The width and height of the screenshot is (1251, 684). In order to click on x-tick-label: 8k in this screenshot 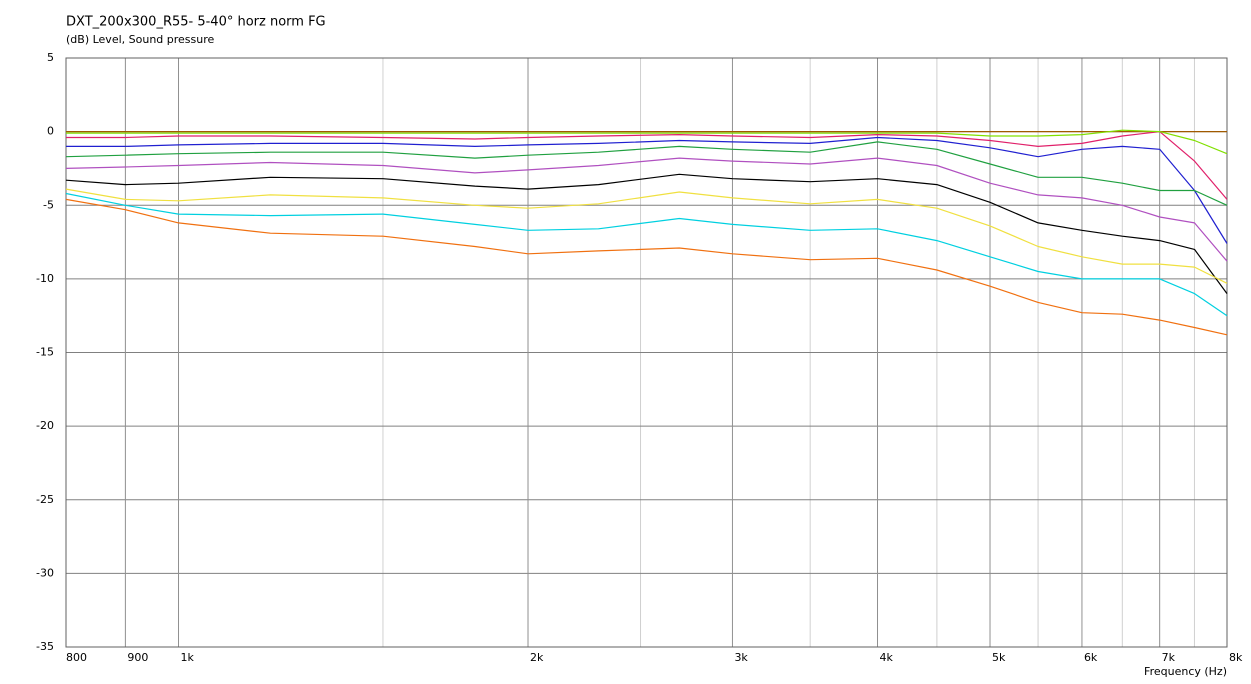, I will do `click(1236, 657)`.